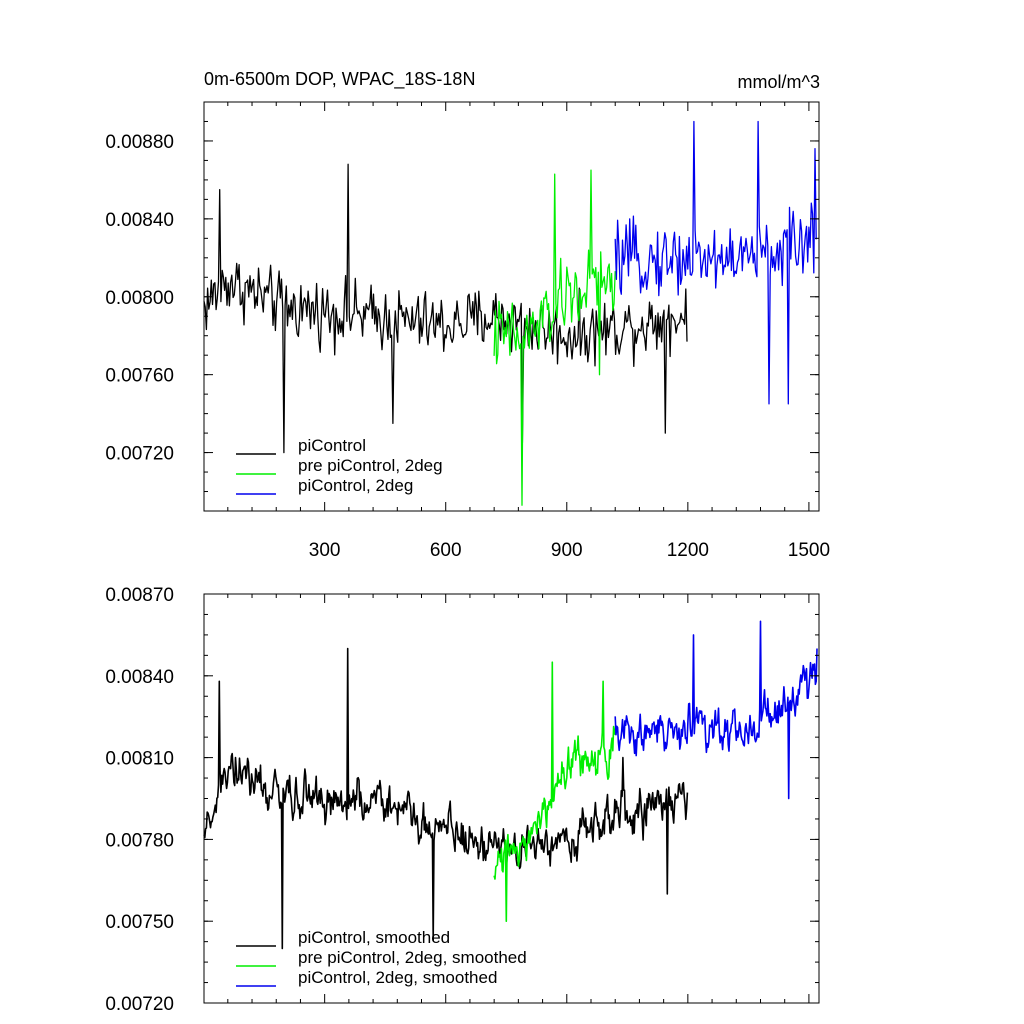 This screenshot has height=1024, width=1024. What do you see at coordinates (139, 922) in the screenshot?
I see `y-tick-label: 0.00750` at bounding box center [139, 922].